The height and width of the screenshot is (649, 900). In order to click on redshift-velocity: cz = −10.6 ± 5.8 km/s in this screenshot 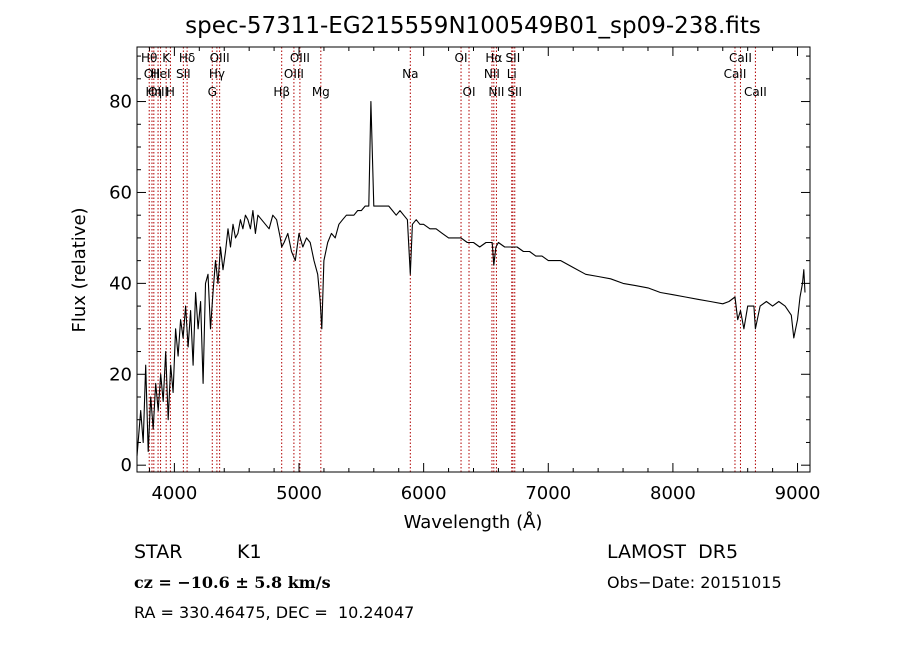, I will do `click(232, 582)`.